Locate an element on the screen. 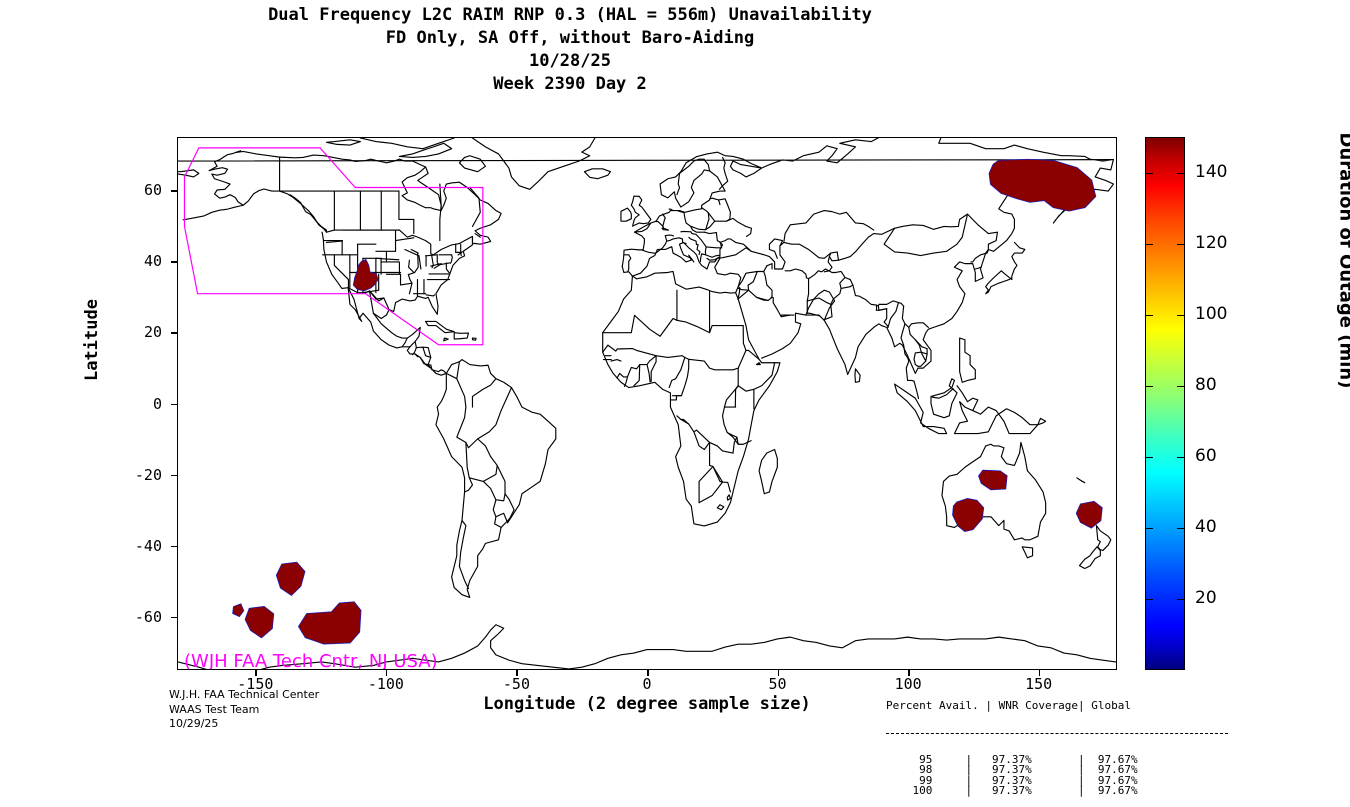 Image resolution: width=1350 pixels, height=807 pixels. x-tick-label: -100 is located at coordinates (386, 684).